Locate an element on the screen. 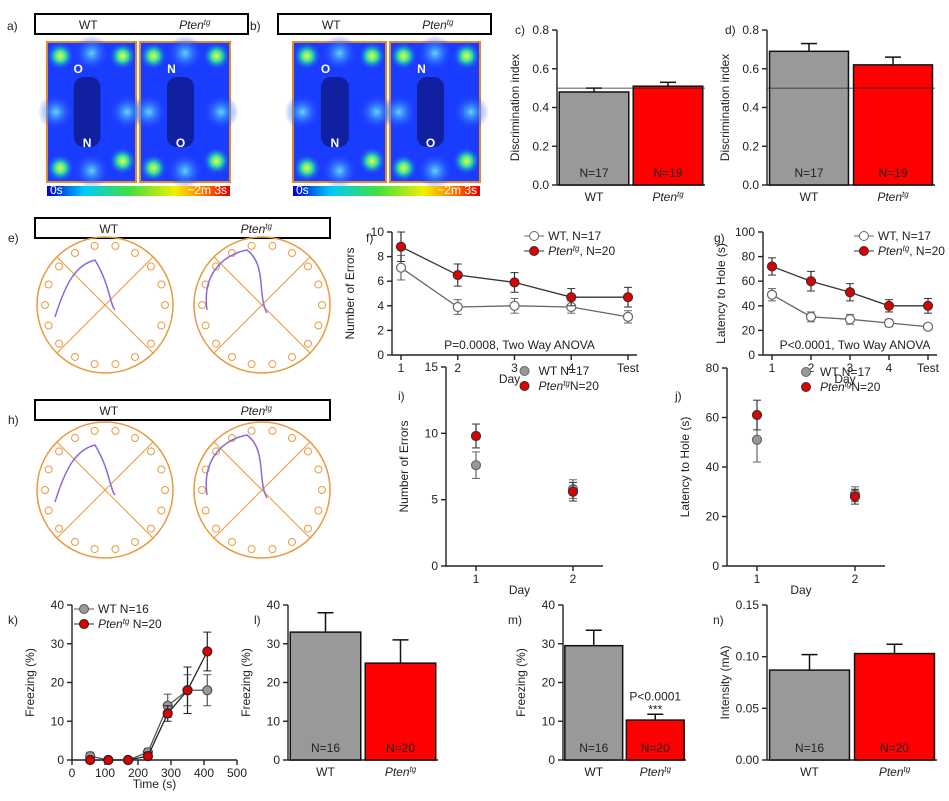  legend-label: Ptentg N=20 is located at coordinates (130, 624).